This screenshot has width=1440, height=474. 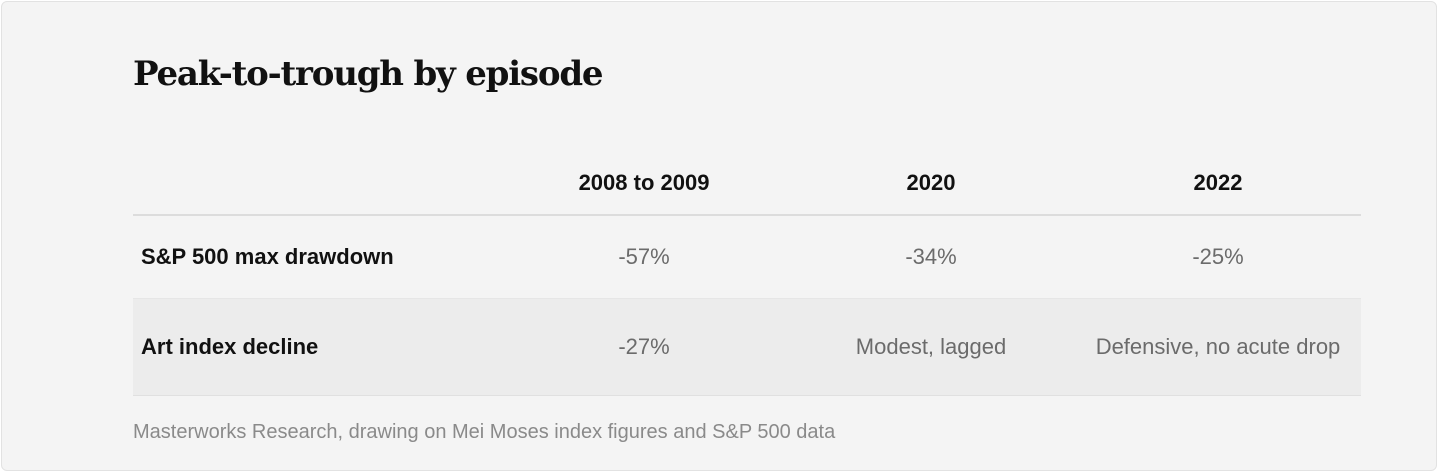 I want to click on cell-value: -57%, so click(x=644, y=257).